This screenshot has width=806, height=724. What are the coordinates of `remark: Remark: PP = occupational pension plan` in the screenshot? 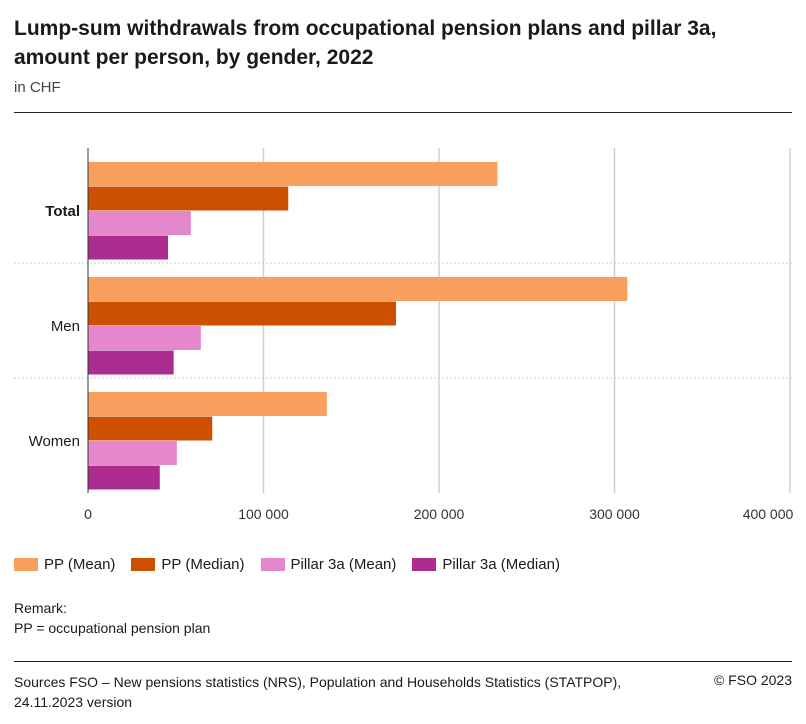 It's located at (112, 618).